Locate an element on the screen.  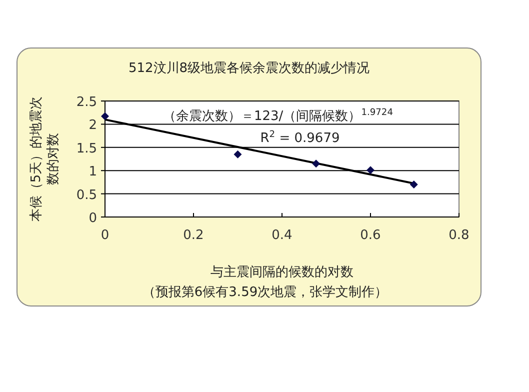
y-tick-label: 1.5 is located at coordinates (86, 148).